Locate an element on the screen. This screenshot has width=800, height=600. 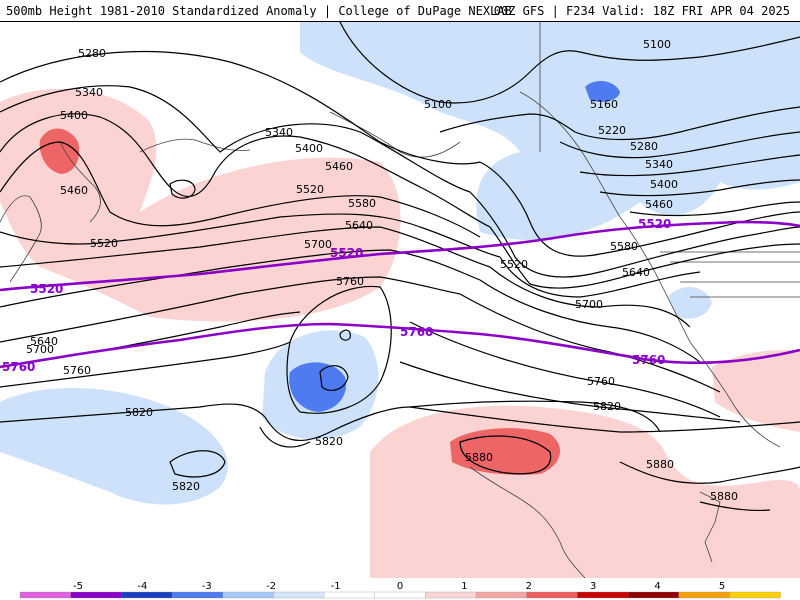
legend-tick-label: 5 is located at coordinates (722, 586).